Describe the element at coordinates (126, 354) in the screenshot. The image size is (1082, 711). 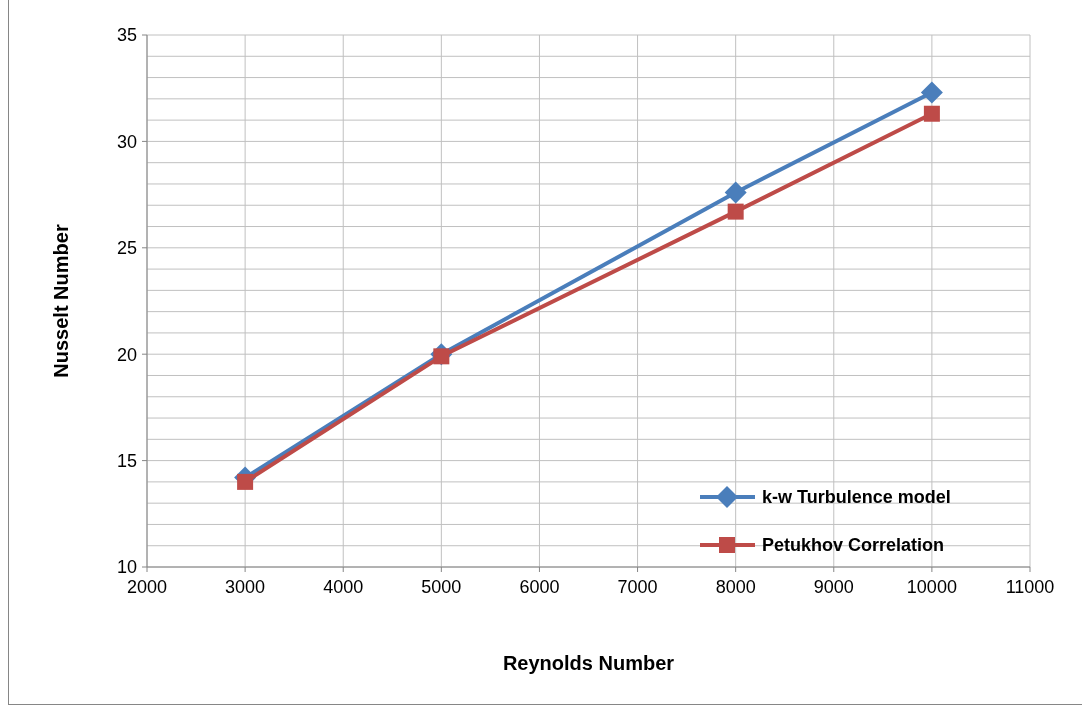
I see `y-tick-label: 20` at that location.